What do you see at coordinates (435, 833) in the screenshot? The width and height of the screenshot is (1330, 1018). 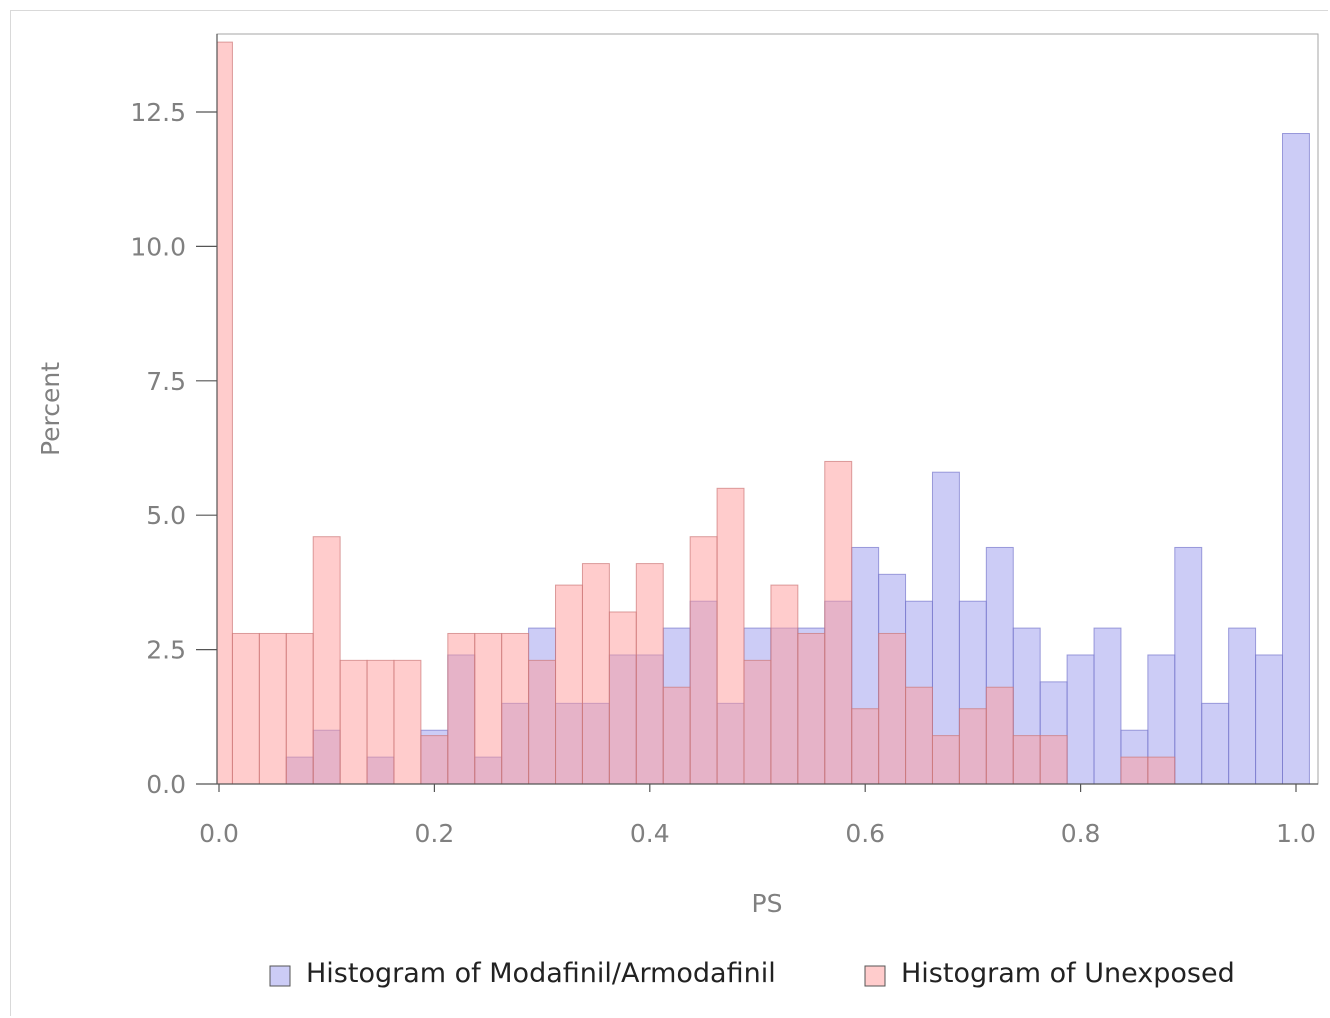 I see `x-tick-label: 0.2` at bounding box center [435, 833].